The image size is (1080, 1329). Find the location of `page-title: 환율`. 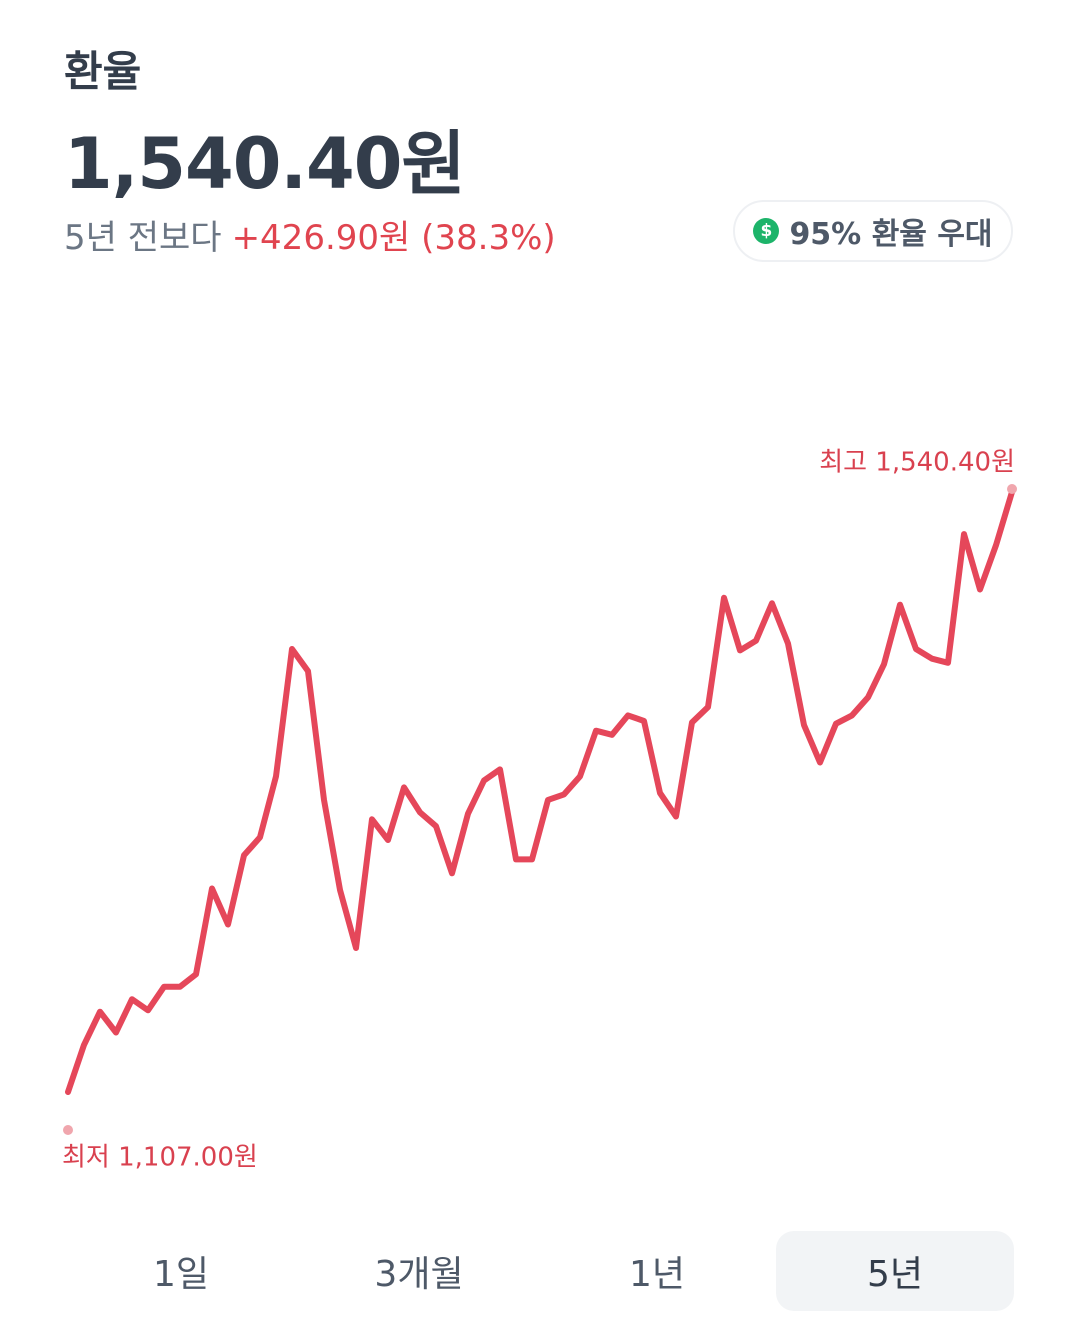

page-title: 환율 is located at coordinates (103, 71).